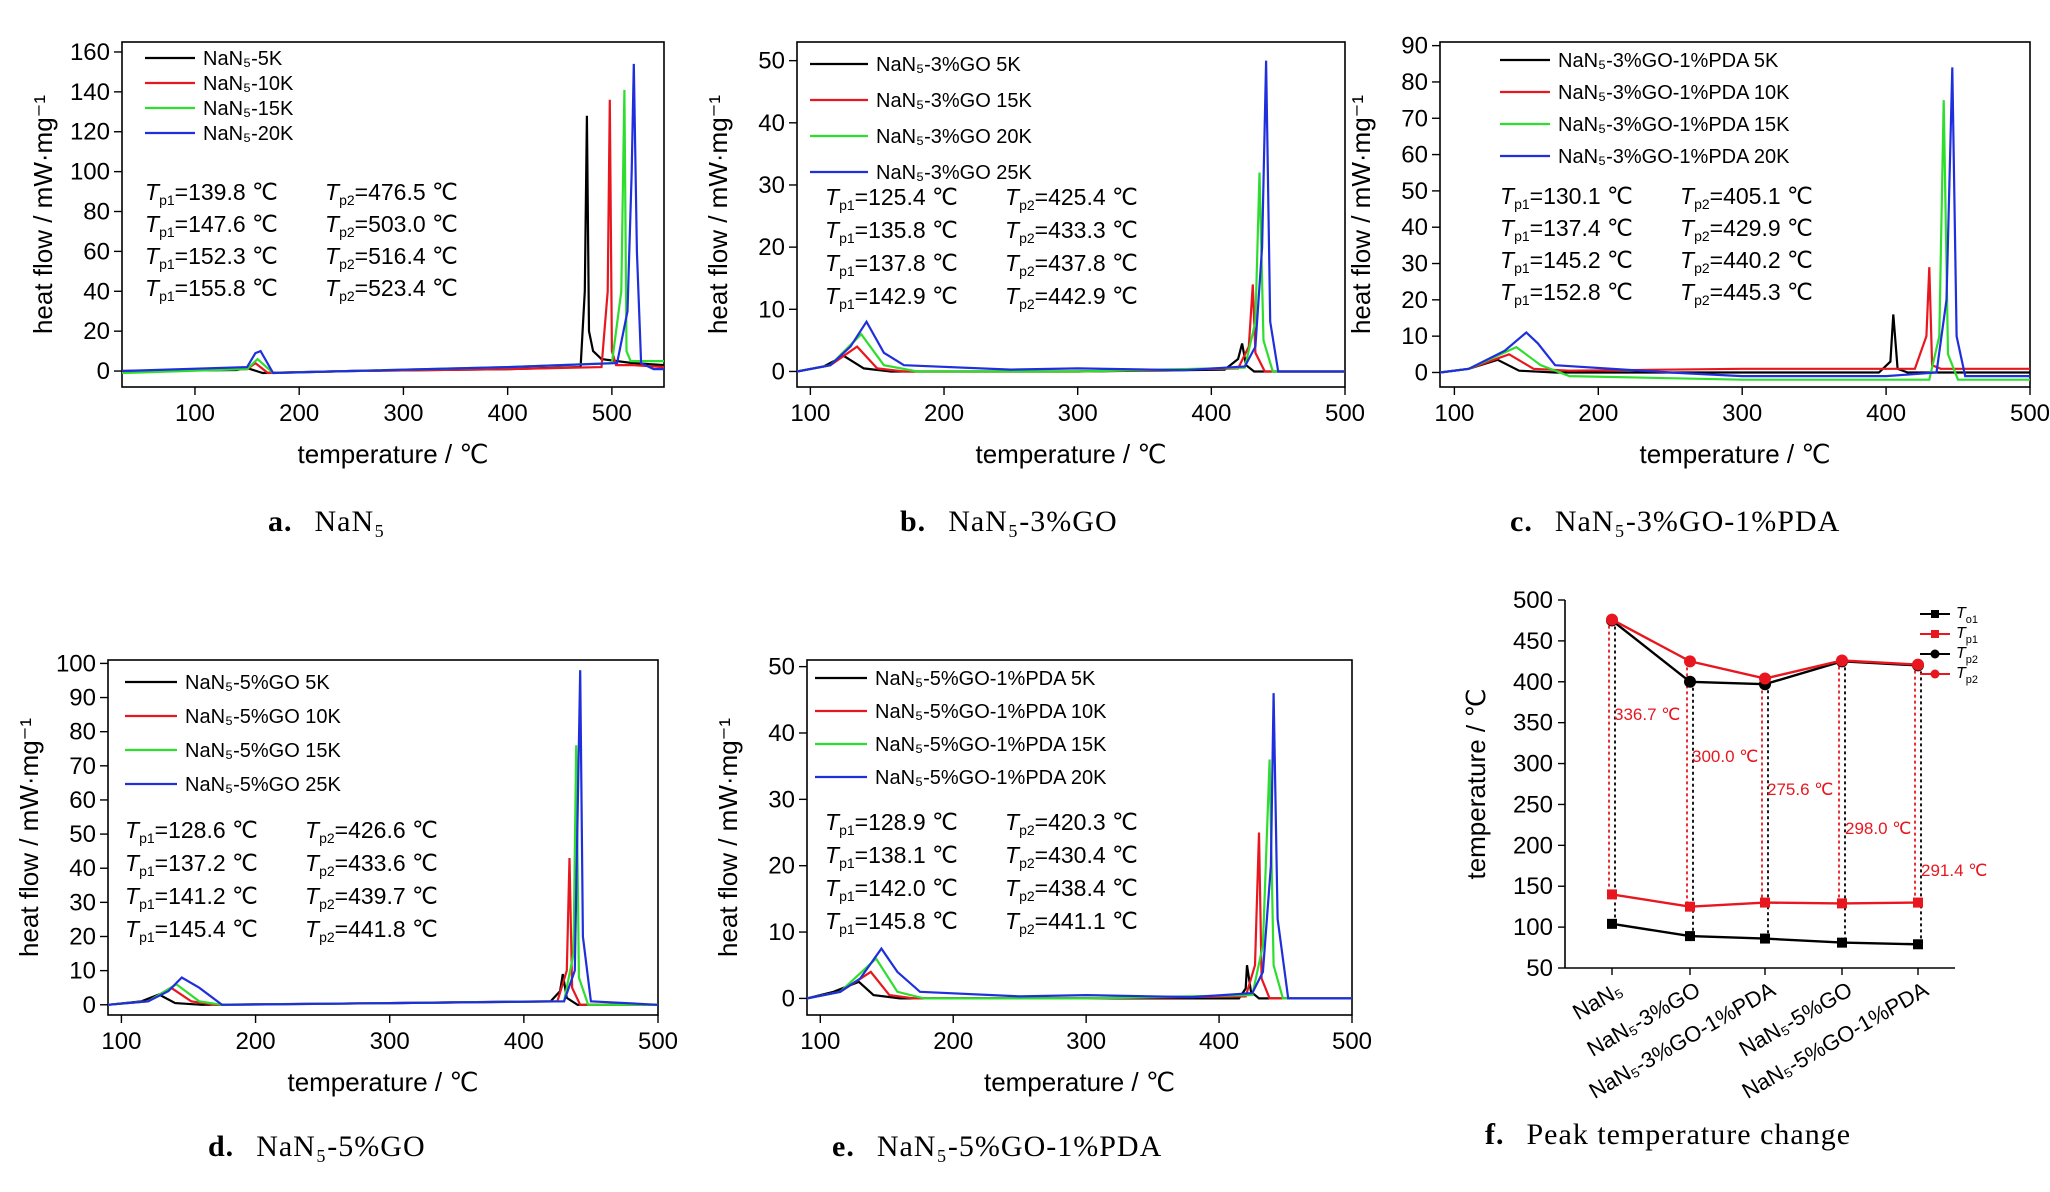 The height and width of the screenshot is (1192, 2050). I want to click on tp2-annotation-c: Tp2=445.3 ℃, so click(1746, 293).